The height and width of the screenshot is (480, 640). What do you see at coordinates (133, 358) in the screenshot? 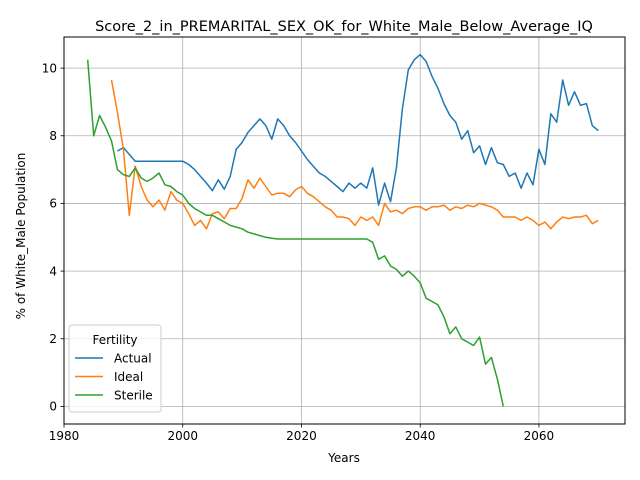
I see `legend-label-actual: Actual` at bounding box center [133, 358].